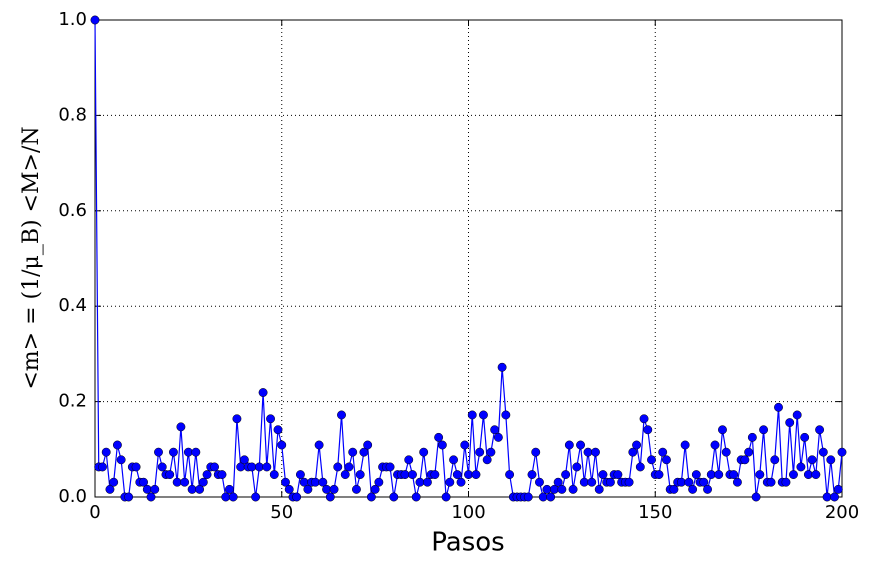 The image size is (869, 568). I want to click on y-tick-label: 0.4, so click(72, 305).